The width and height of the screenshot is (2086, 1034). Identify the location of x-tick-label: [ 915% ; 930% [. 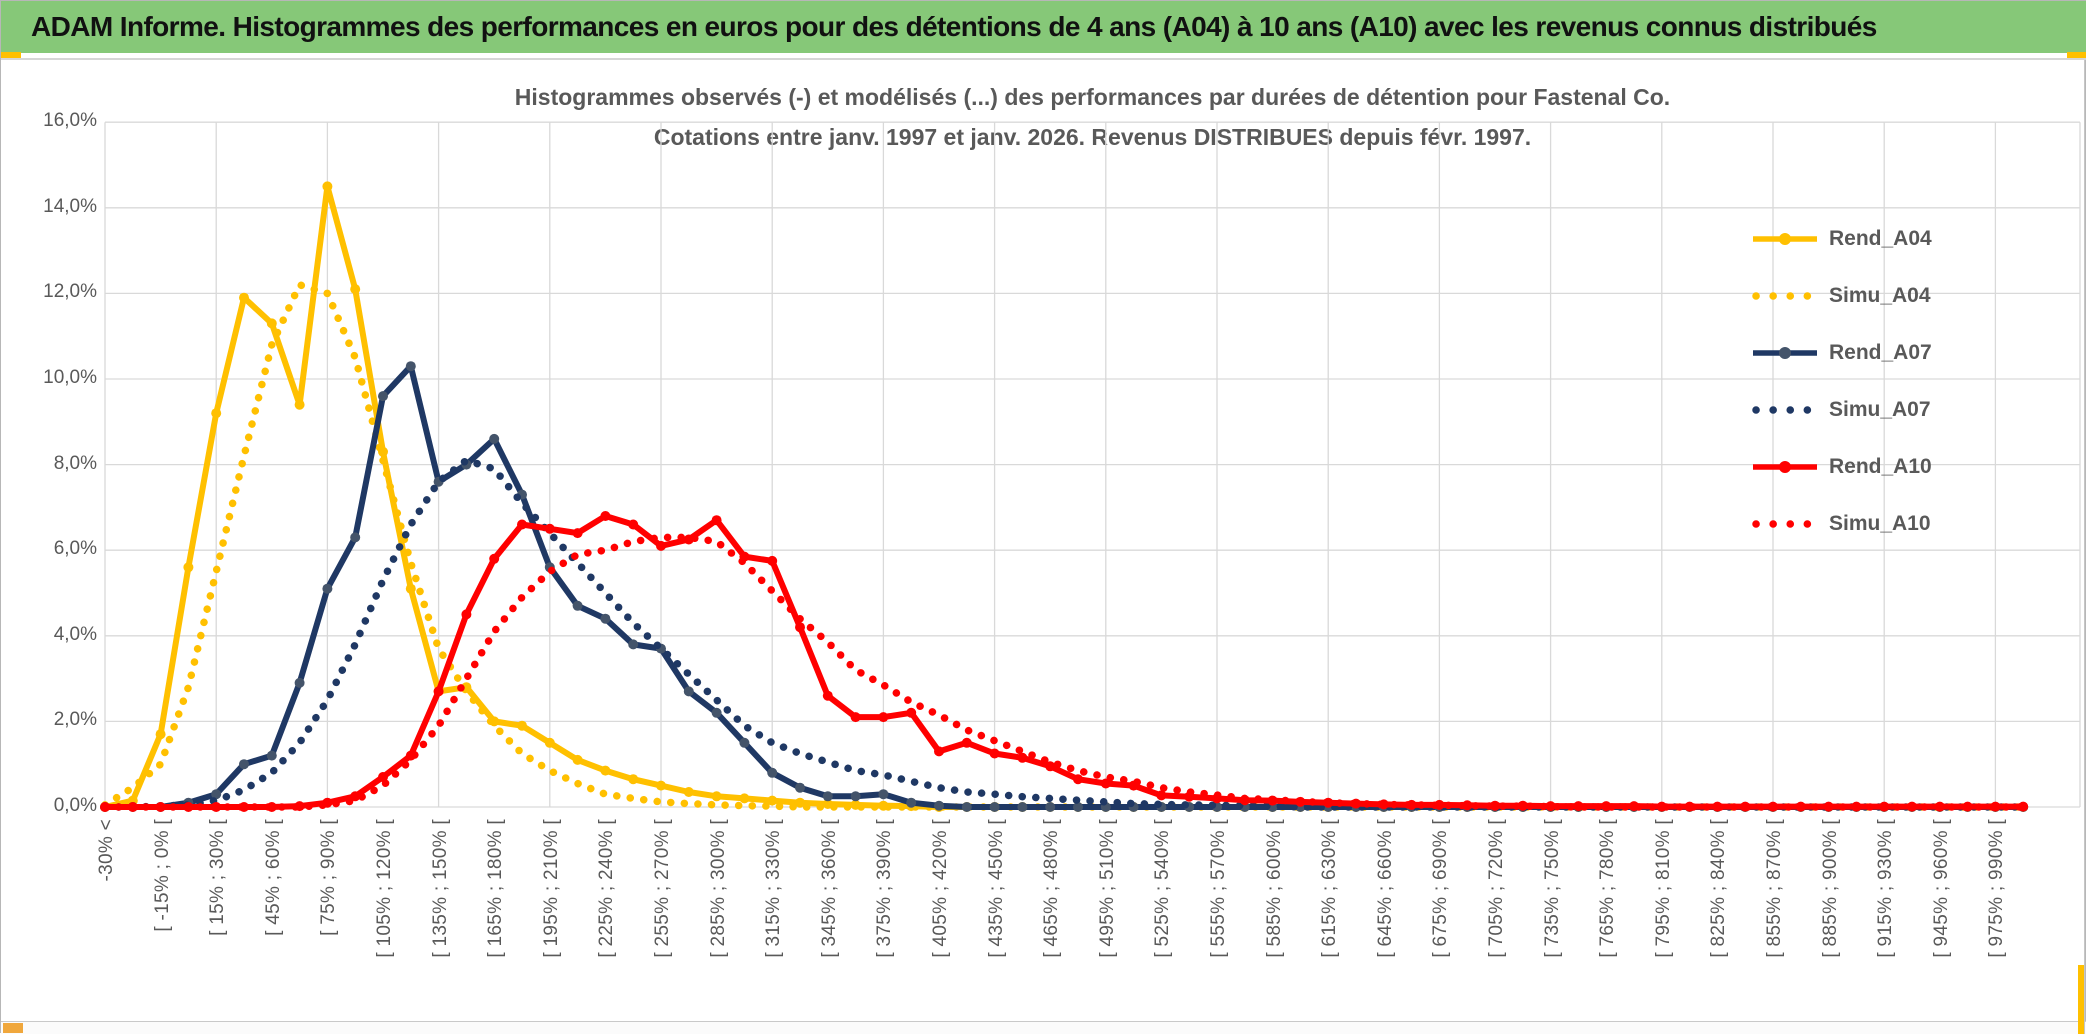
(1886, 888).